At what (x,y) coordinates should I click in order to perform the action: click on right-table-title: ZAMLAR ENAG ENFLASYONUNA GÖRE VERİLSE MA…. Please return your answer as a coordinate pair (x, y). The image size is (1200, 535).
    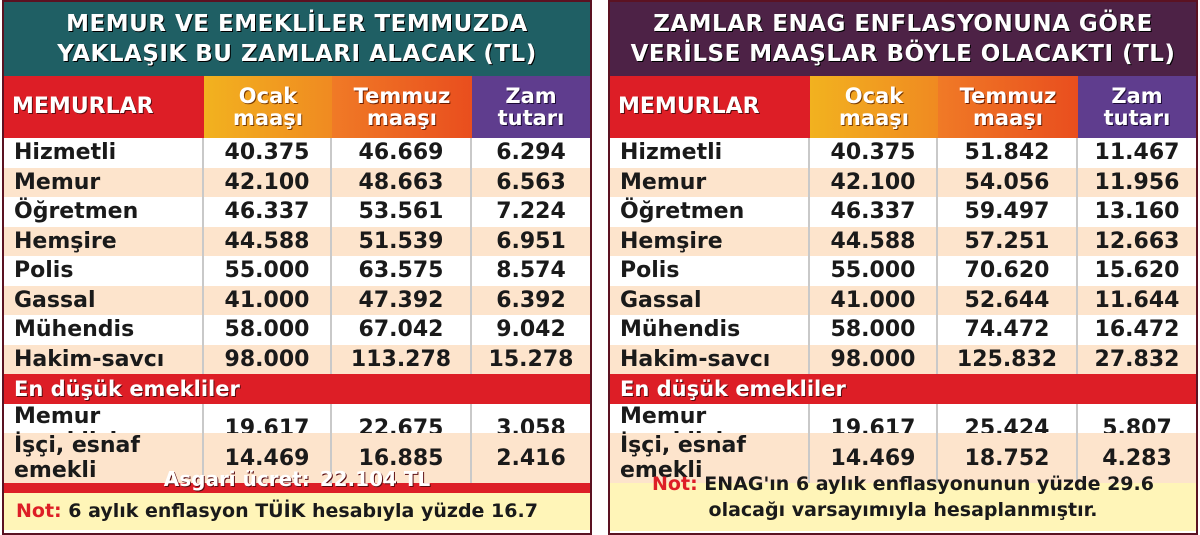
    Looking at the image, I should click on (903, 39).